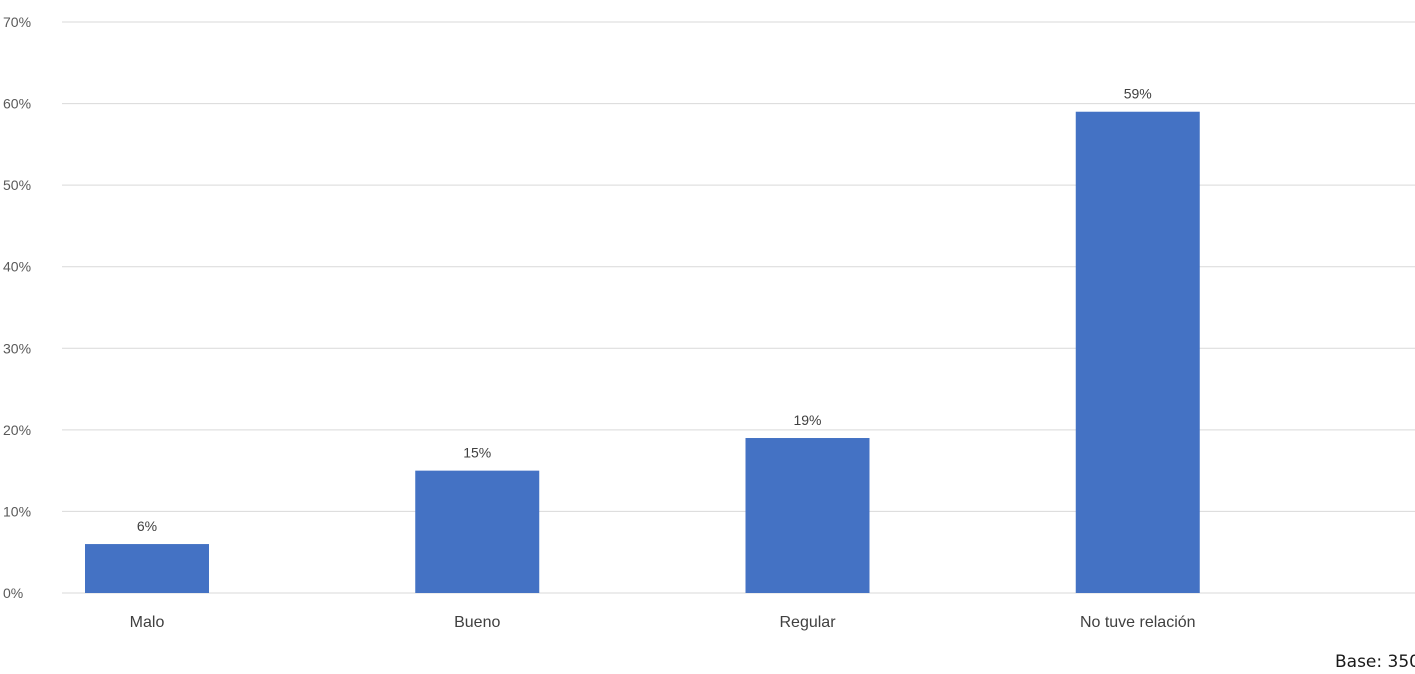 The image size is (1415, 674). Describe the element at coordinates (807, 622) in the screenshot. I see `x-category-label: Regular` at that location.